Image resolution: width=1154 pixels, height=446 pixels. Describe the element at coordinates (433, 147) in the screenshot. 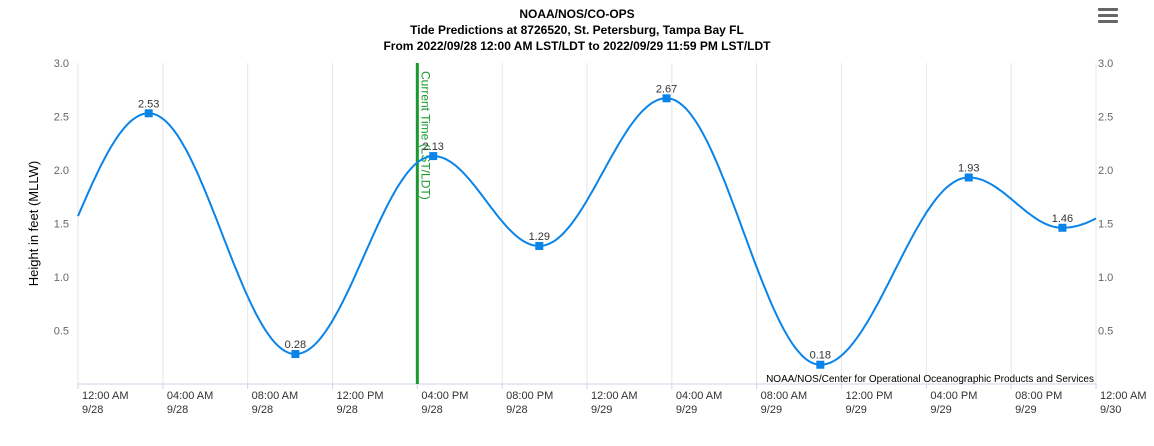

I see `hilo-value-label: 2.13` at that location.